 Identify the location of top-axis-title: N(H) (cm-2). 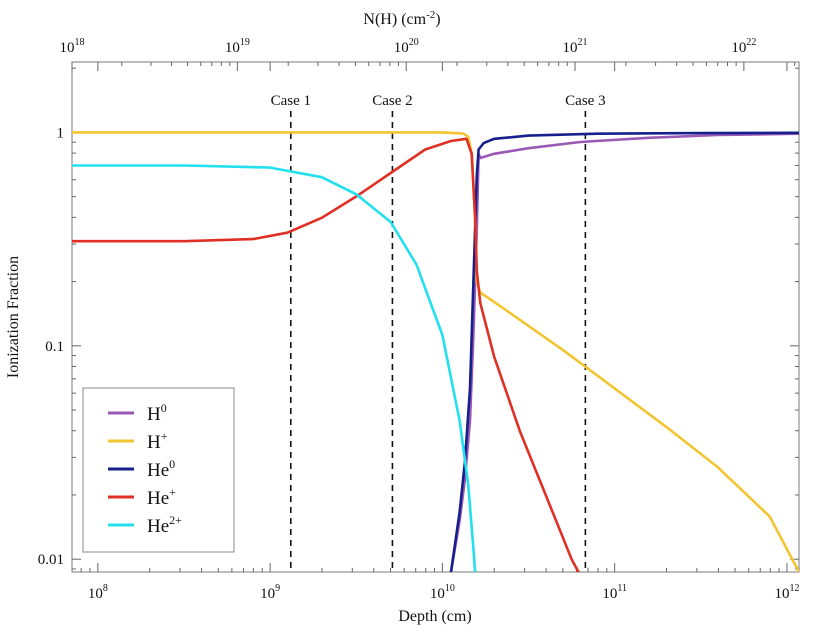
(401, 18).